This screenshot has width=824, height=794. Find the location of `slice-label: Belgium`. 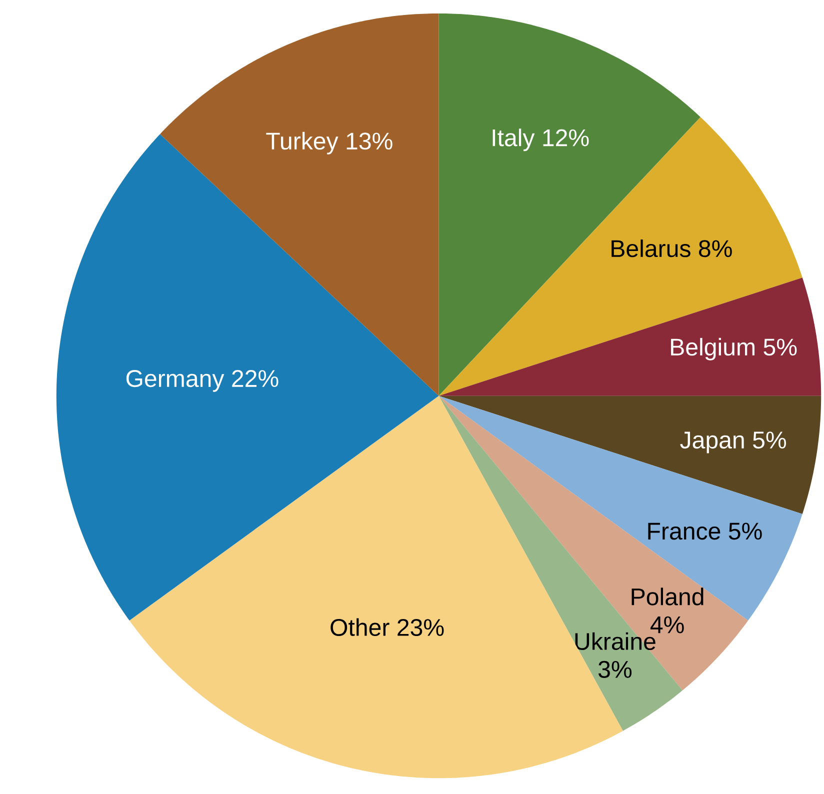

slice-label: Belgium is located at coordinates (712, 349).